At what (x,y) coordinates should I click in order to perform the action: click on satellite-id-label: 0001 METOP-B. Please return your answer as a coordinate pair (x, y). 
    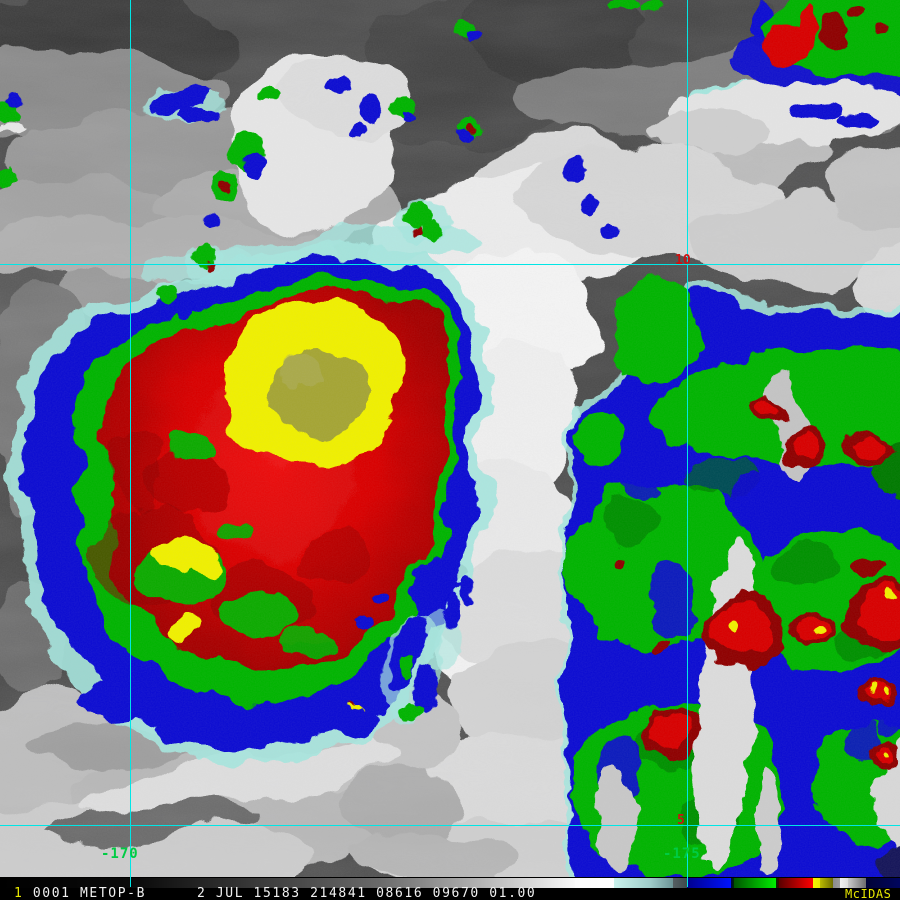
    Looking at the image, I should click on (89, 893).